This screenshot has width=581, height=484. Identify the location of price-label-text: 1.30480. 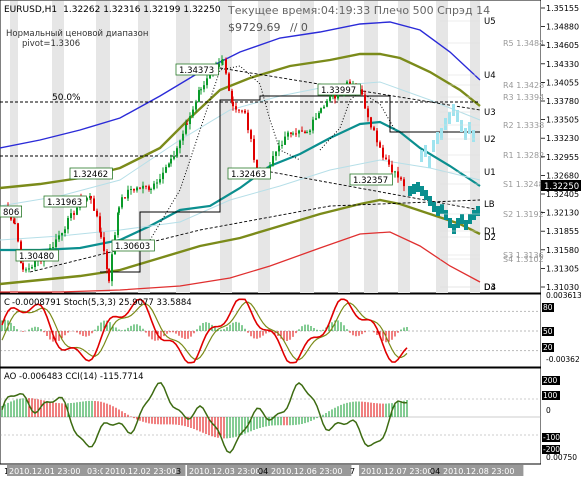
(36, 257).